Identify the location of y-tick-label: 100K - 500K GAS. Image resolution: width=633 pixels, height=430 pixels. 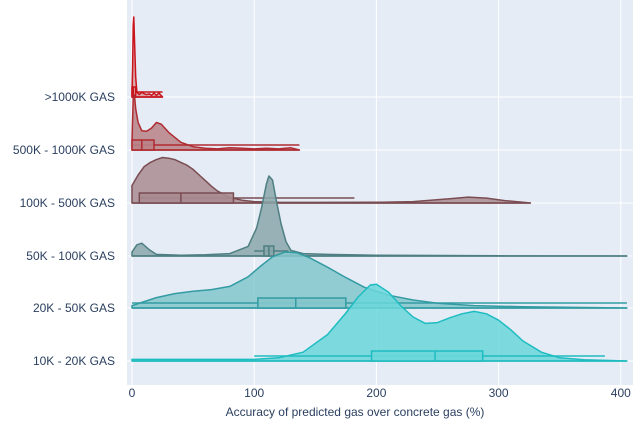
(67, 203).